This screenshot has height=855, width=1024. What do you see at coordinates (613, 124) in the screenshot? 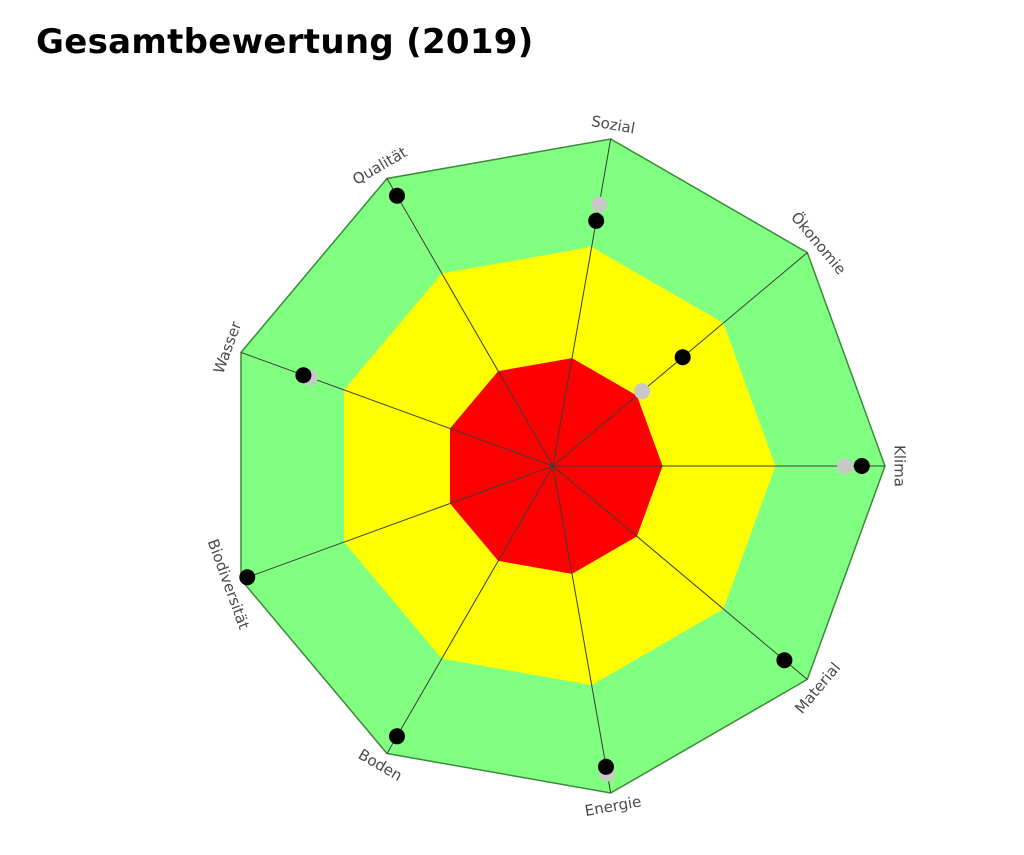
I see `axis-label-2: Sozial` at bounding box center [613, 124].